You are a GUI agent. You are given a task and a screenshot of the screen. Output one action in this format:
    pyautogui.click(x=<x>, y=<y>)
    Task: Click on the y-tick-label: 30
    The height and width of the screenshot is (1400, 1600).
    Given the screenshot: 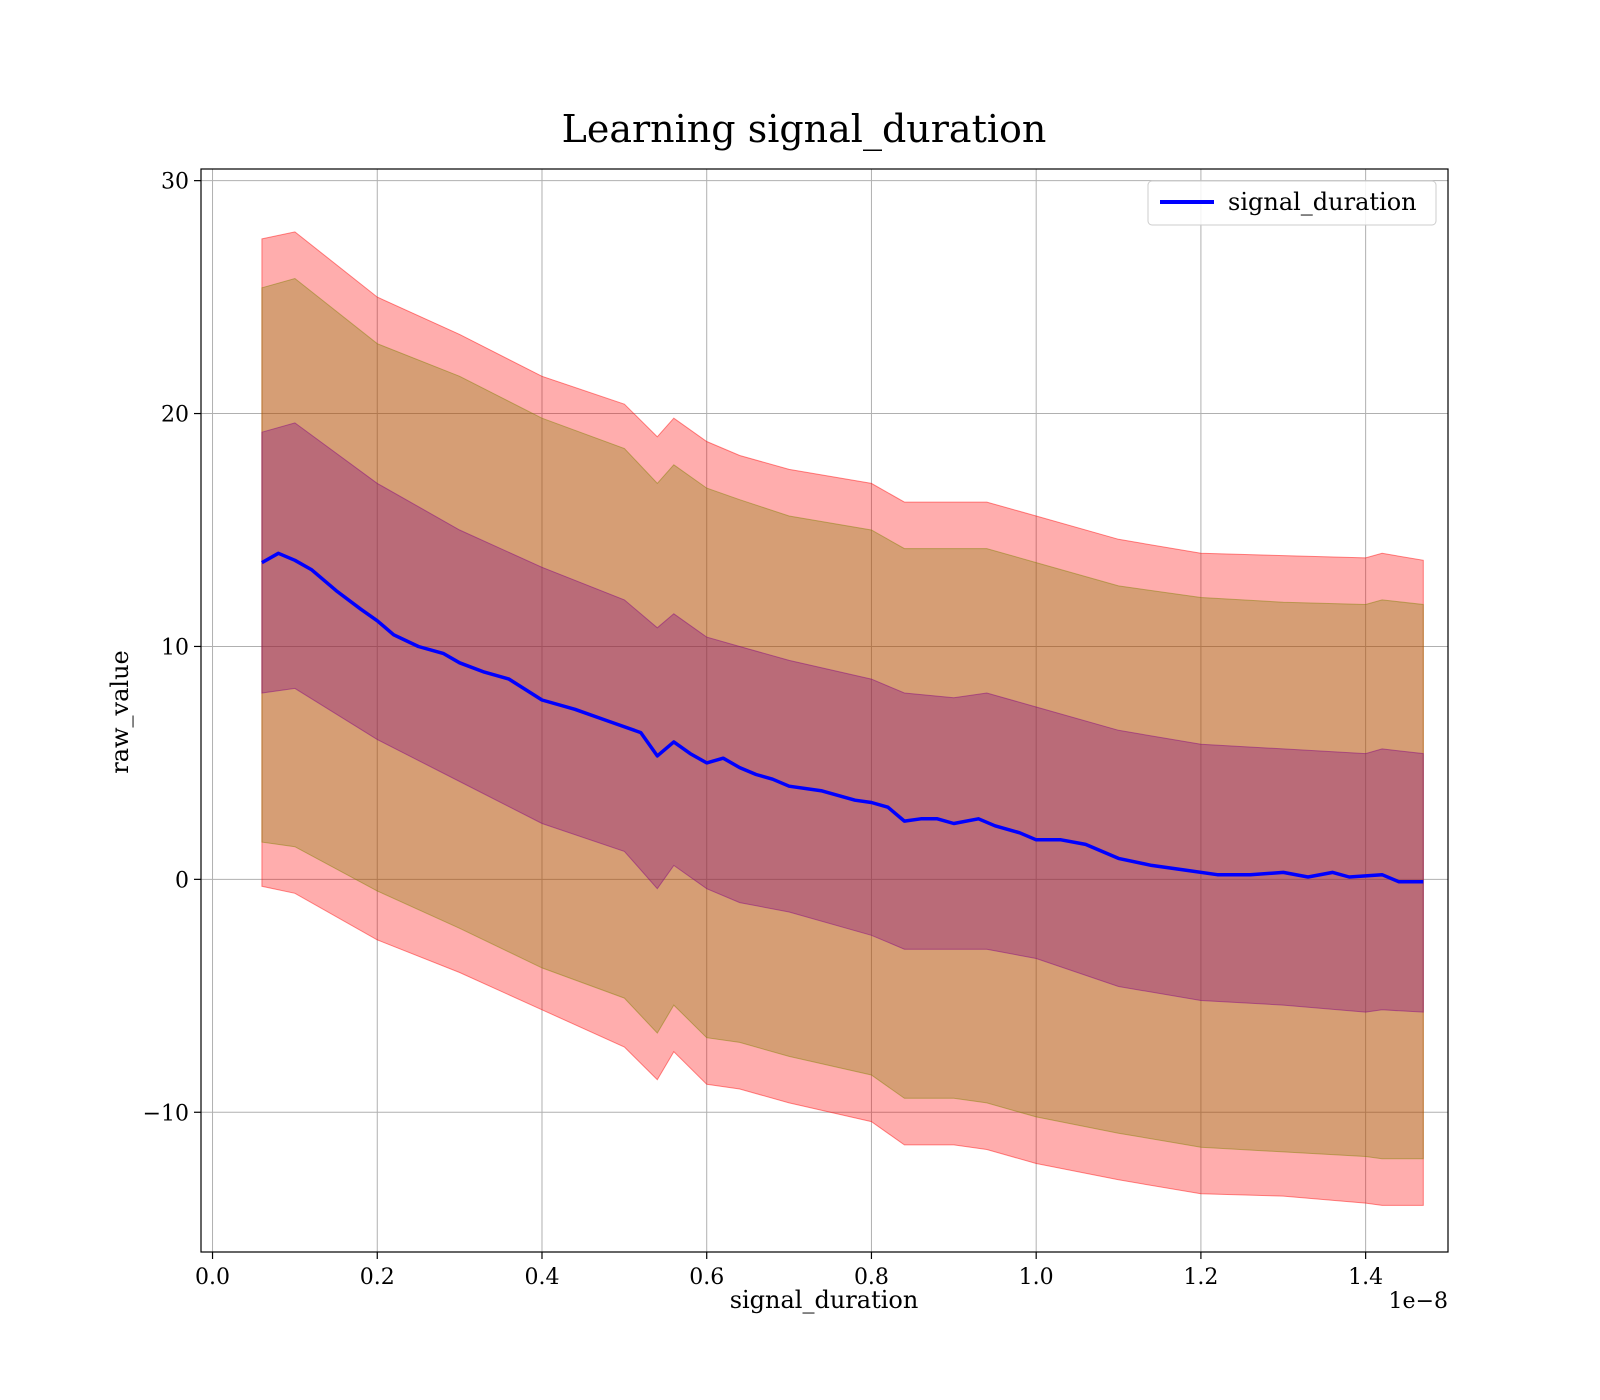 What is the action you would take?
    pyautogui.click(x=175, y=182)
    